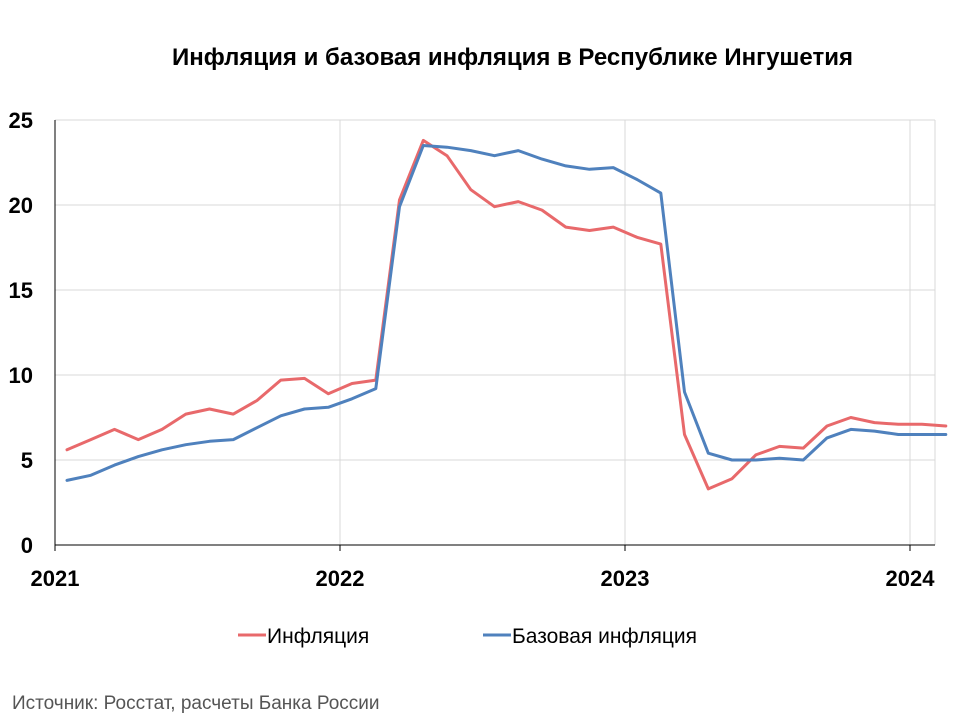 The image size is (960, 720). I want to click on y-tick-label-0: 0, so click(27, 545).